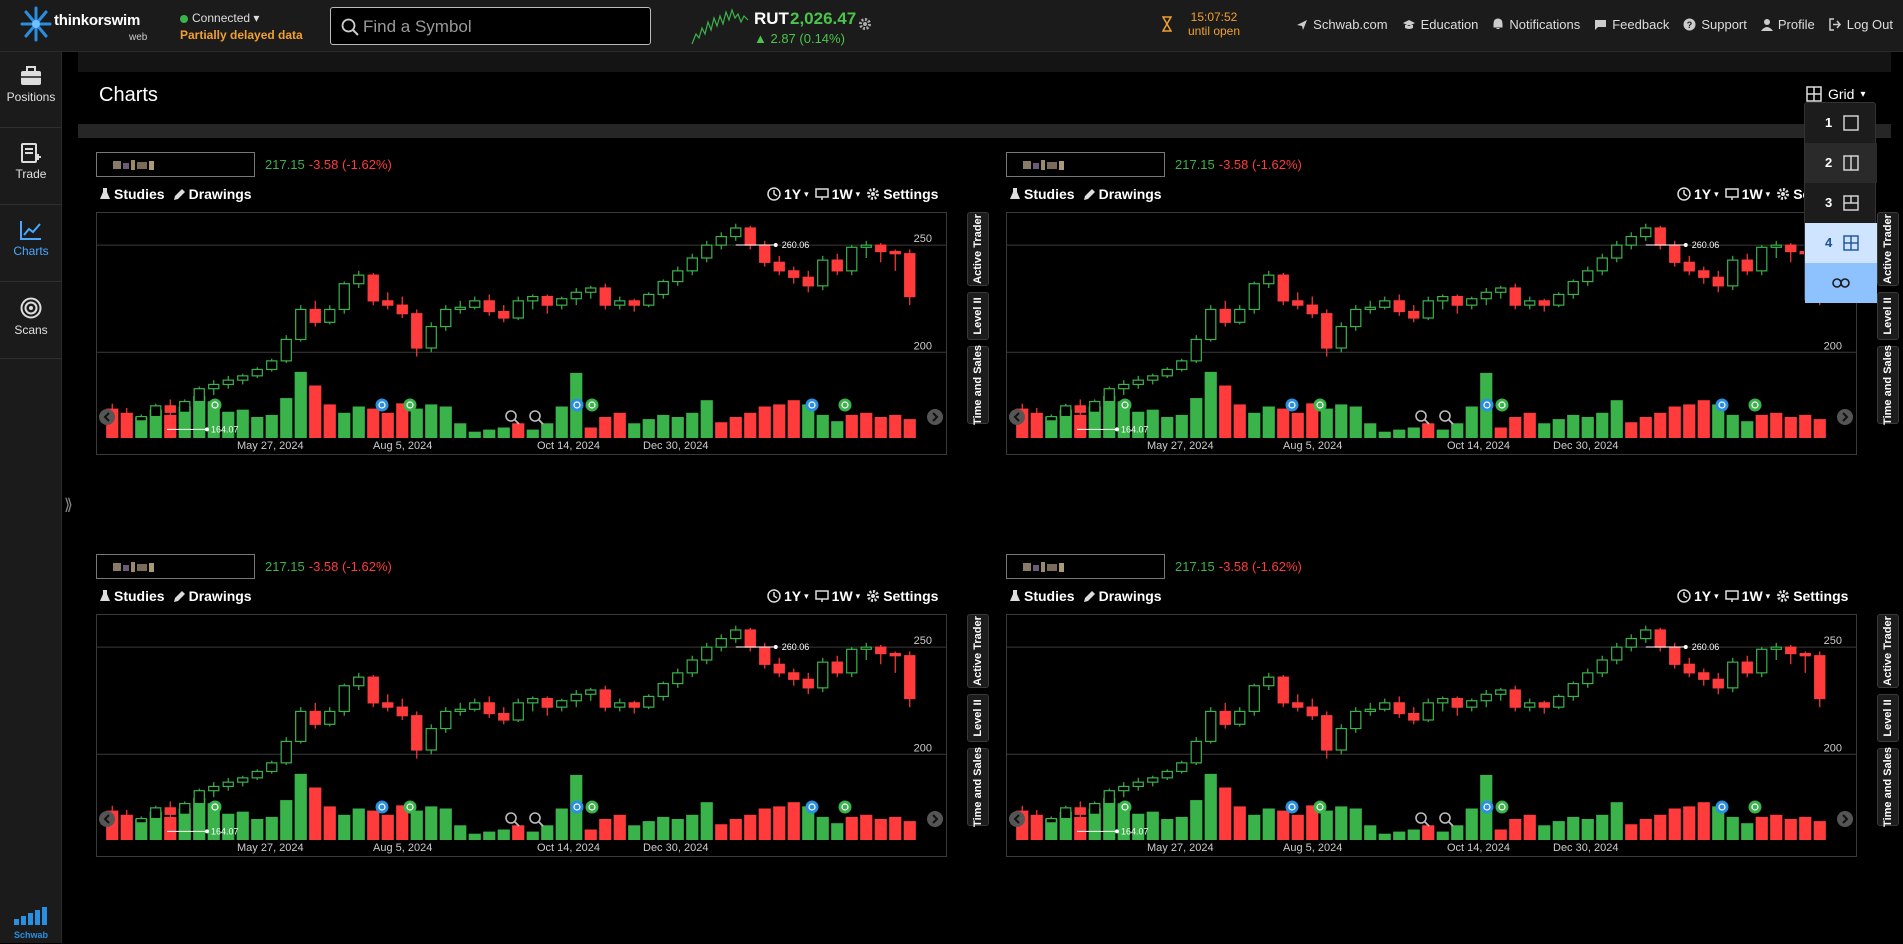 This screenshot has height=944, width=1903. What do you see at coordinates (1631, 24) in the screenshot?
I see `nav-link-feedback: Feedback` at bounding box center [1631, 24].